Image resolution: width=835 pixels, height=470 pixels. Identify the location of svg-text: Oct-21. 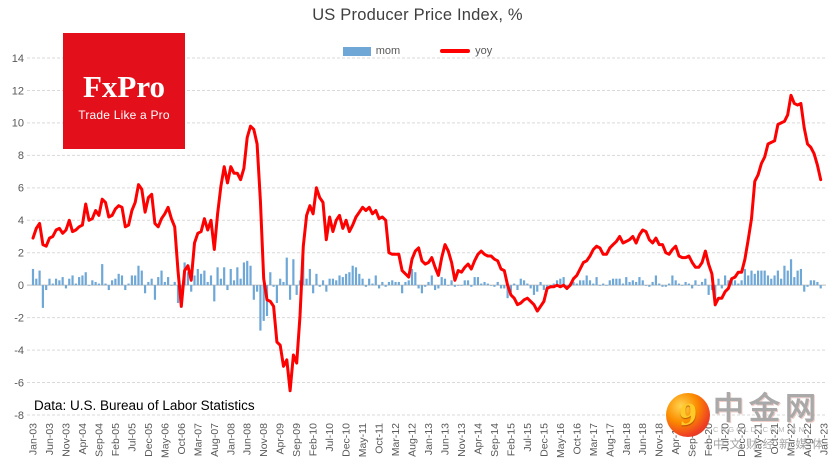
(775, 439).